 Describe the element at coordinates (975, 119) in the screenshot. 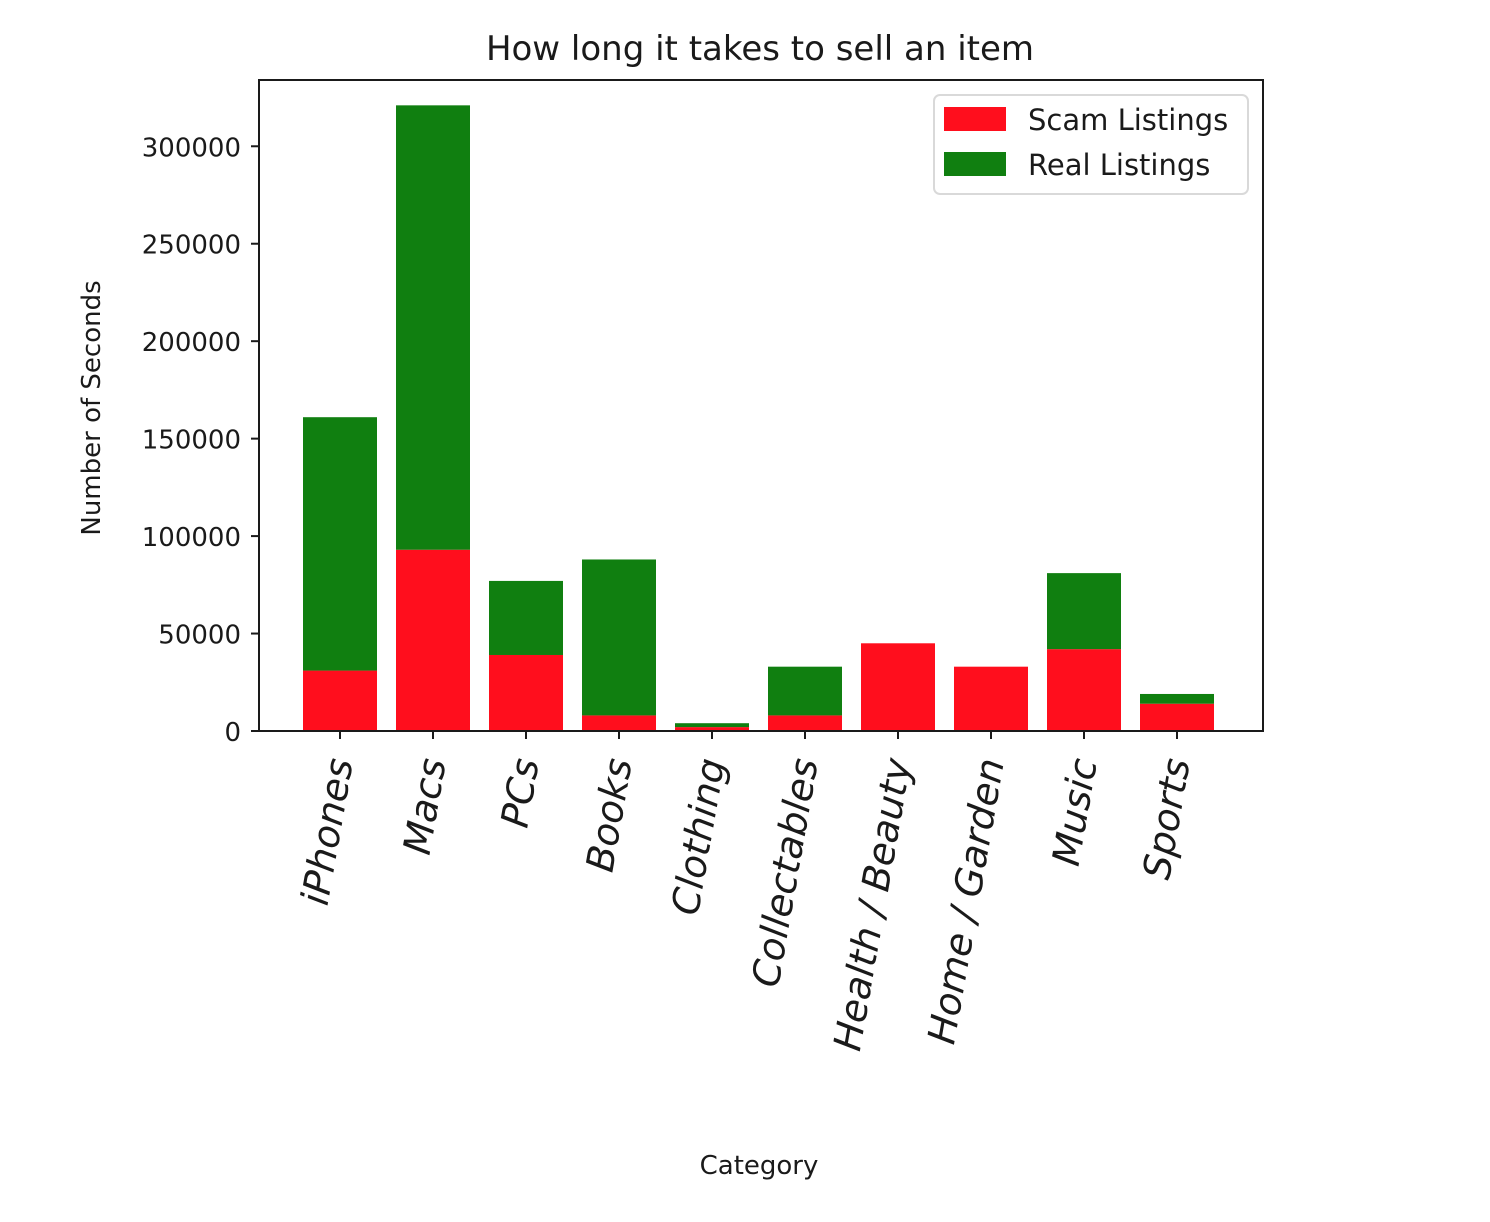

I see `legend-swatch-scam-listings` at that location.